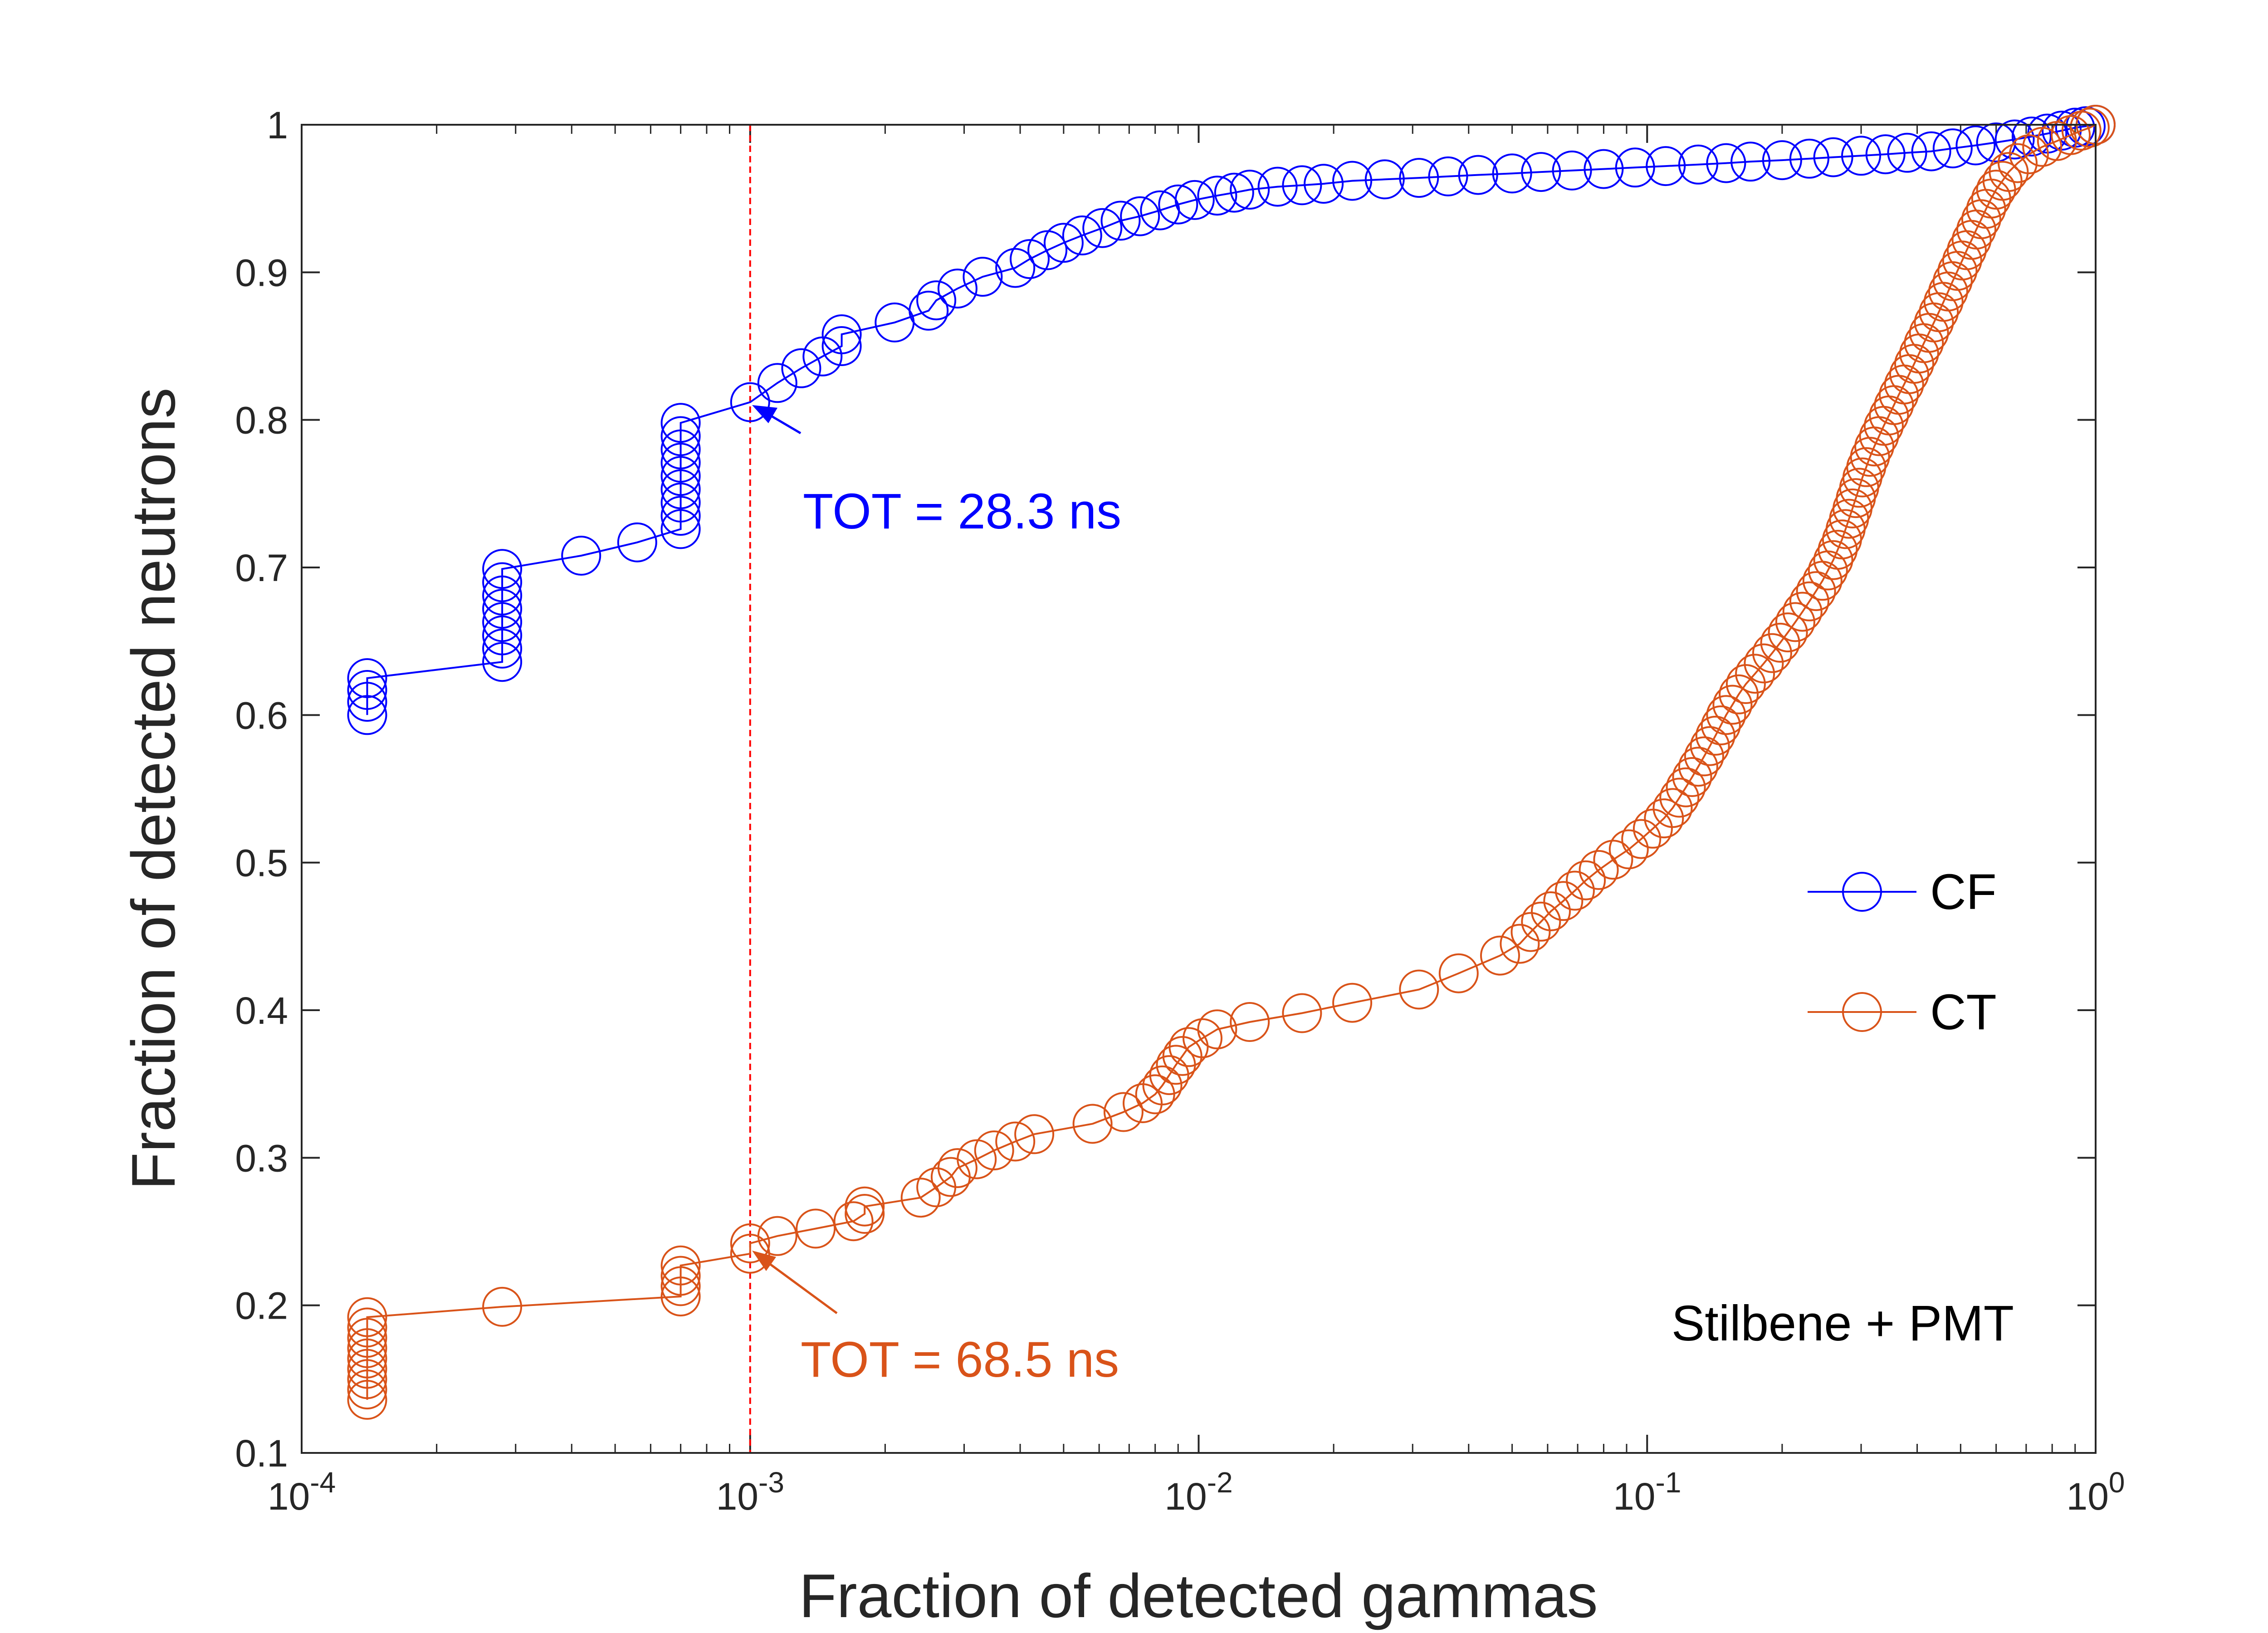  What do you see at coordinates (1862, 1012) in the screenshot?
I see `legend-ct-marker` at bounding box center [1862, 1012].